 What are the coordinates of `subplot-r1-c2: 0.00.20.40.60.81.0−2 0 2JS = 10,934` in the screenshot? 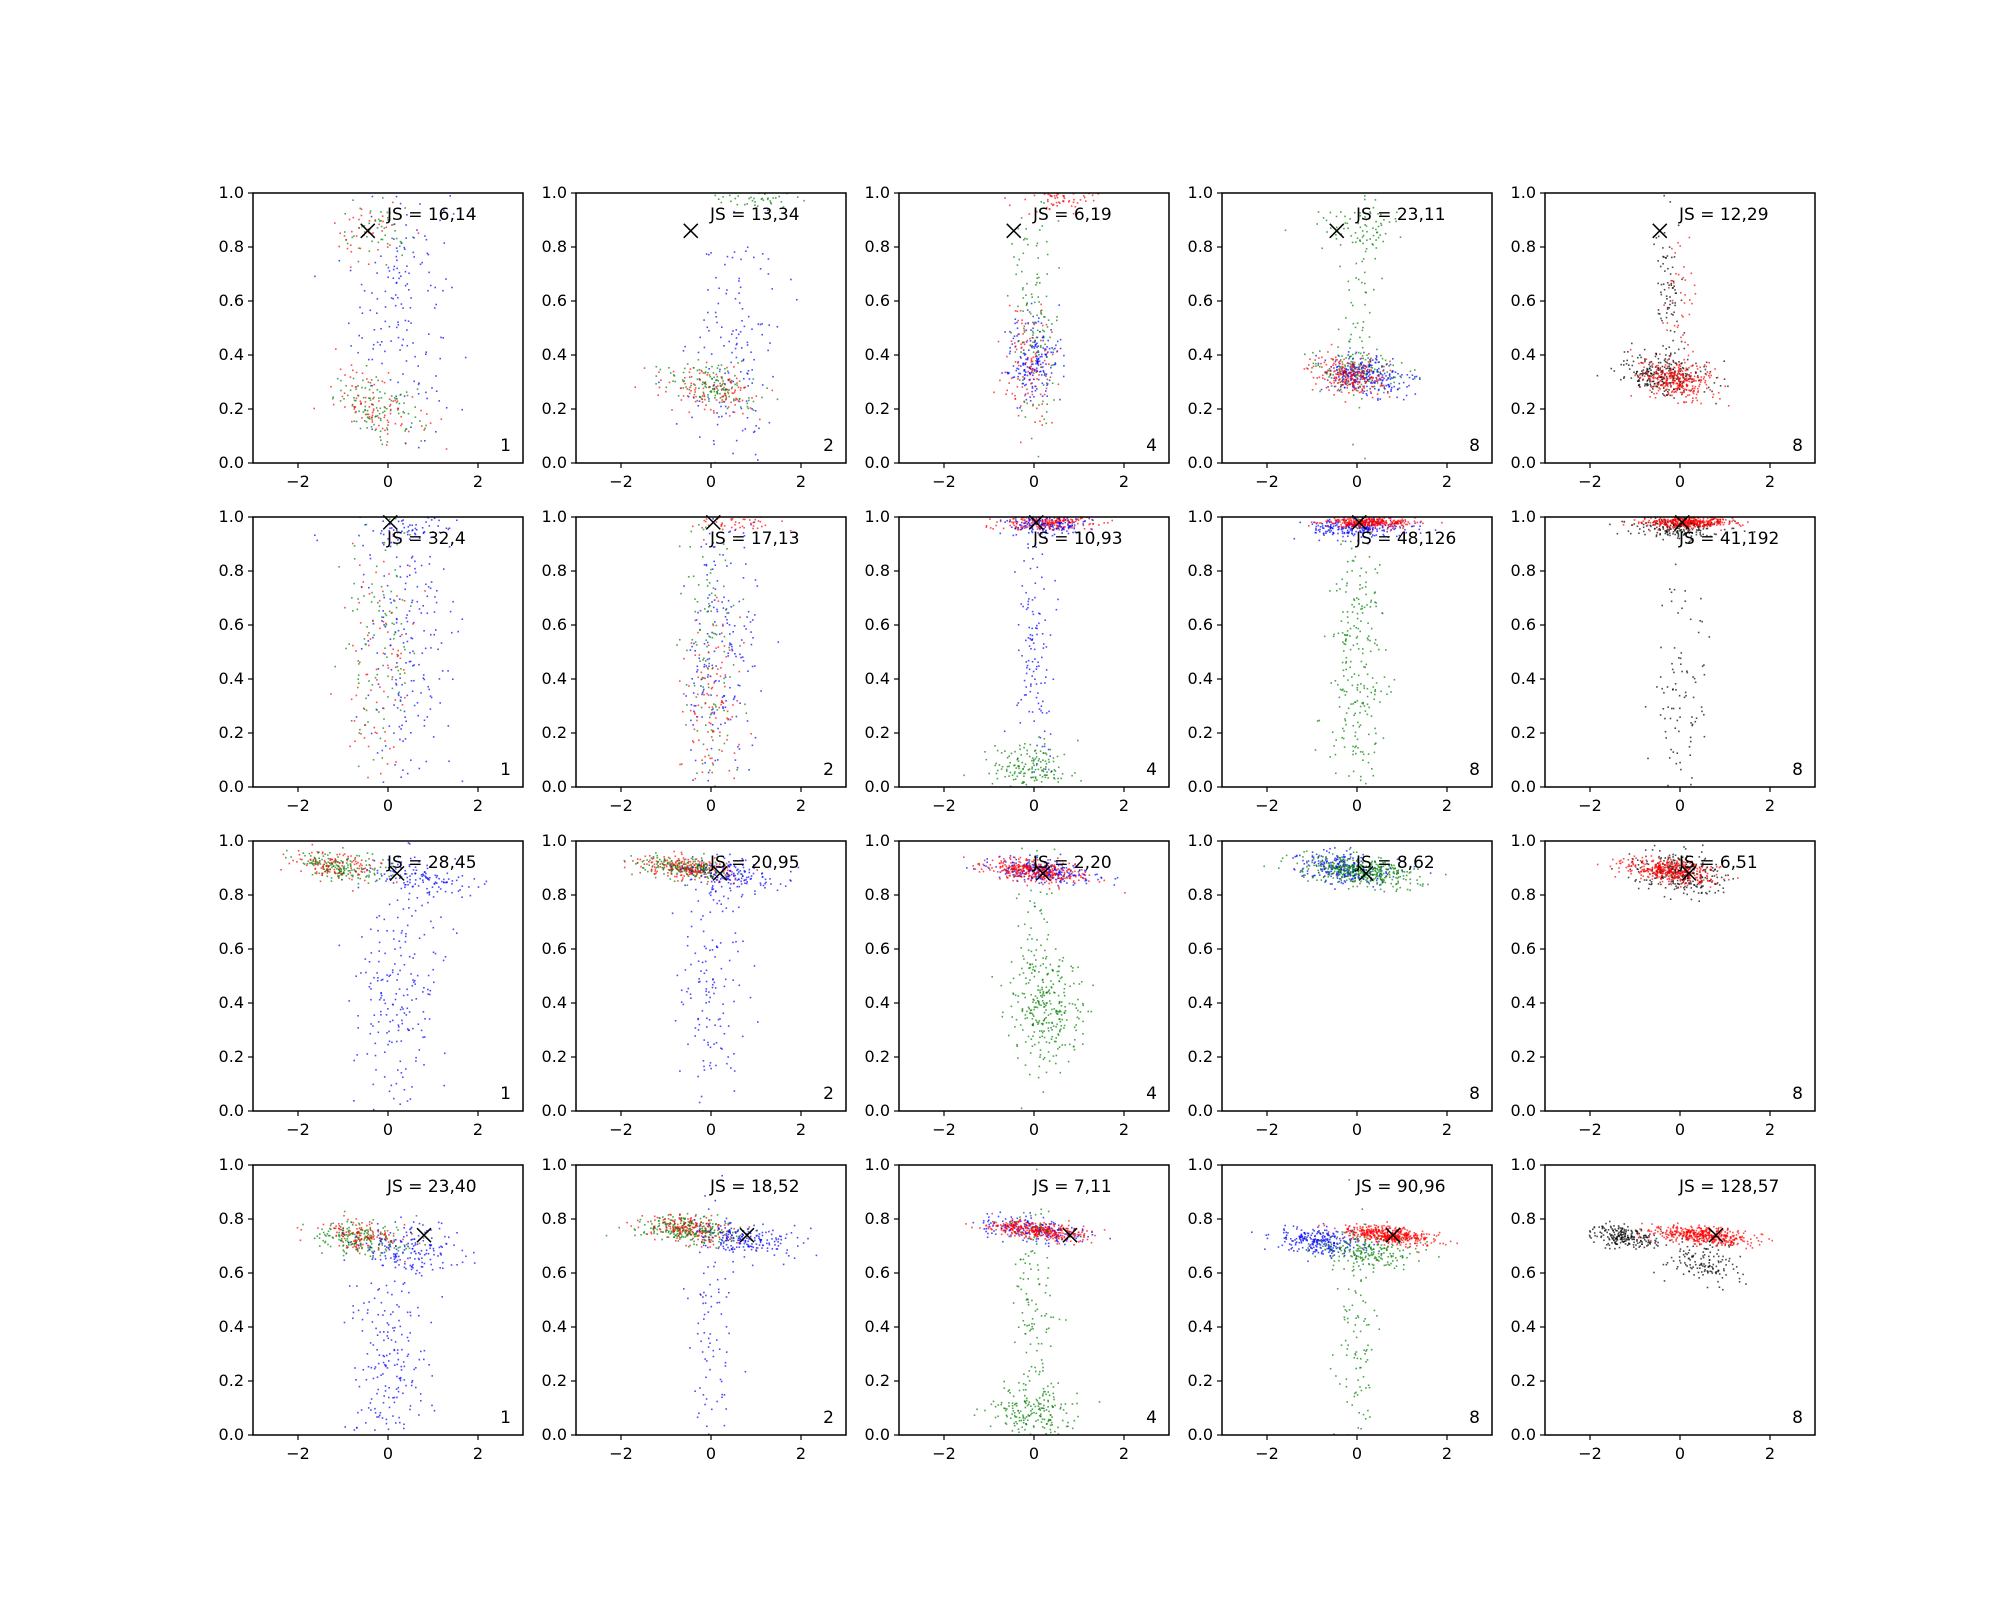 It's located at (1017, 661).